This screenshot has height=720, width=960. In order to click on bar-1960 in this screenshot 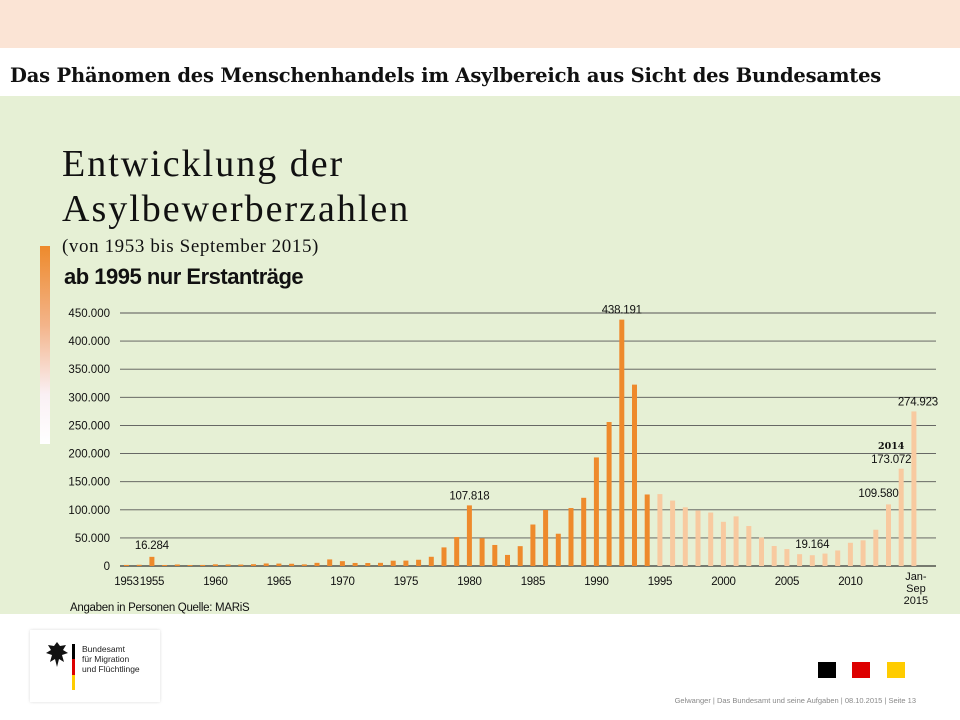, I will do `click(215, 565)`.